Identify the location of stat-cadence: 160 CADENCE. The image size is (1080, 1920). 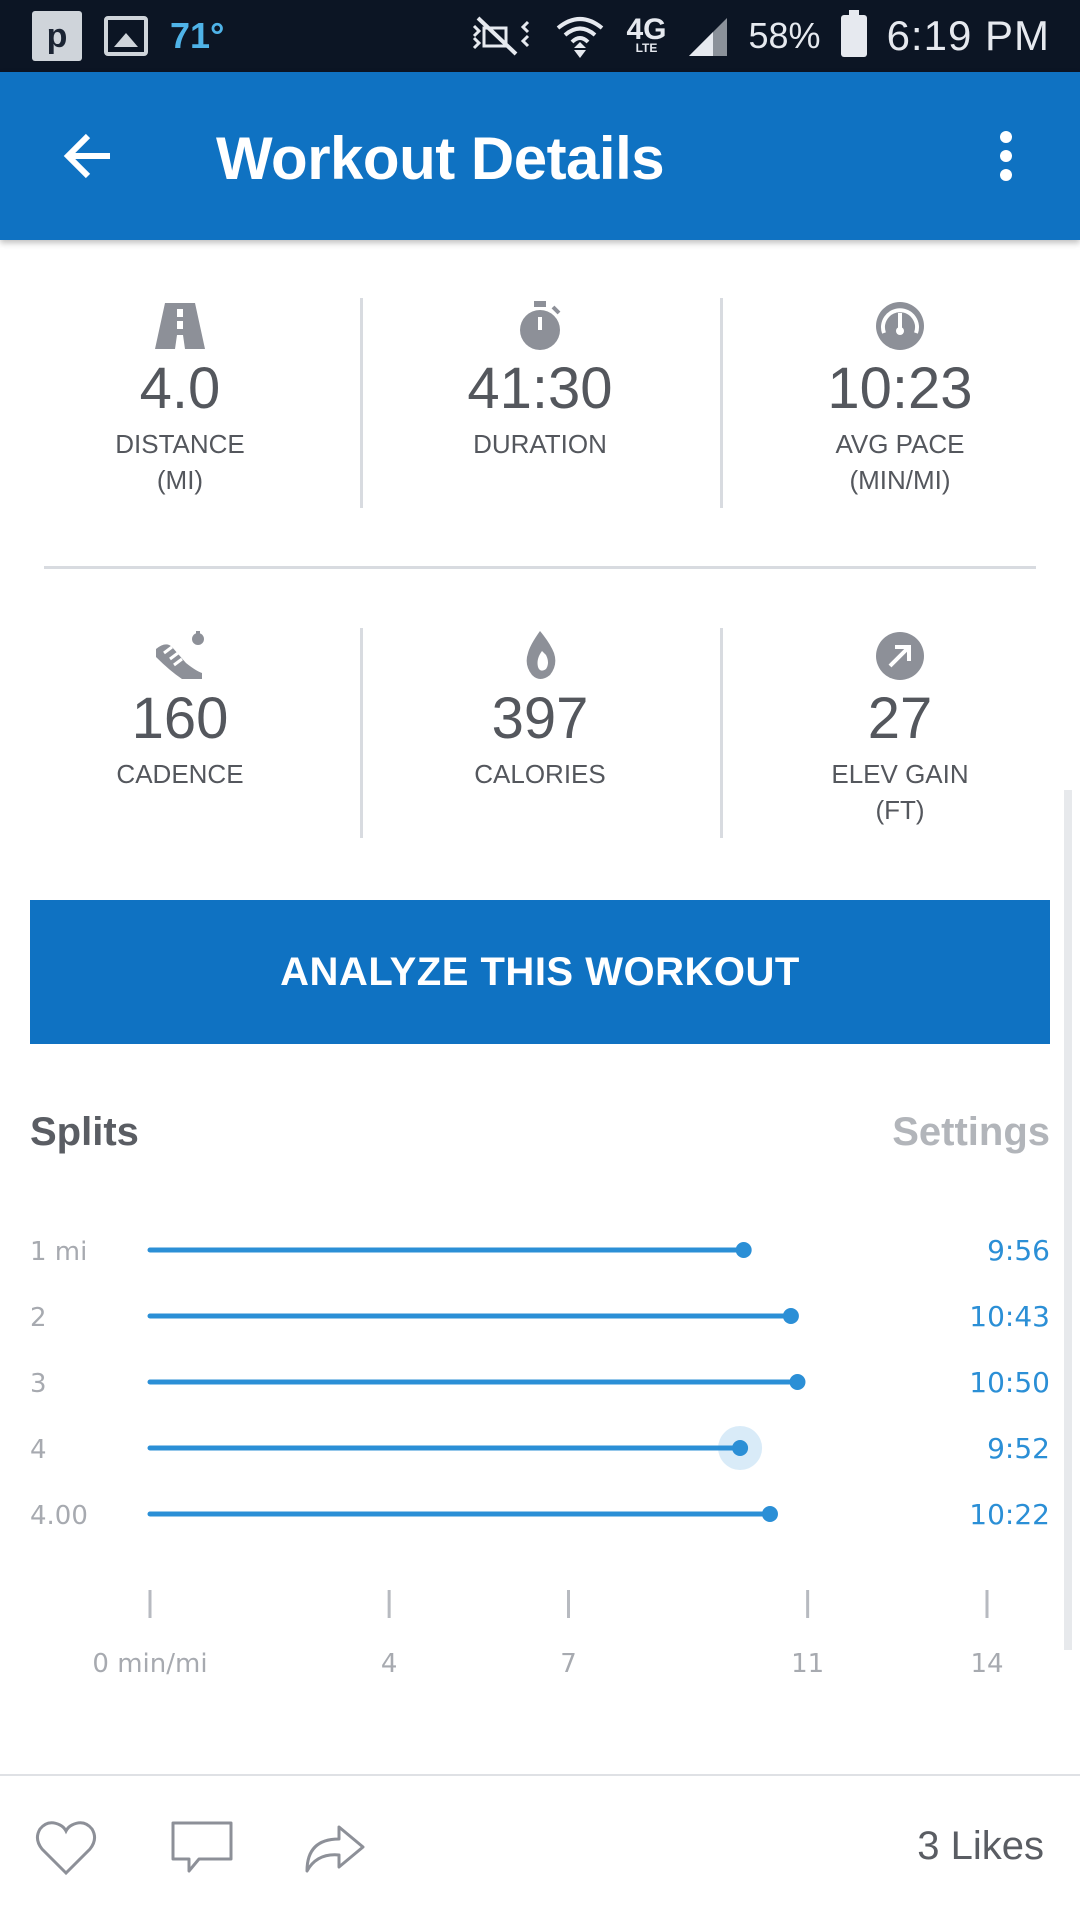
(180, 734).